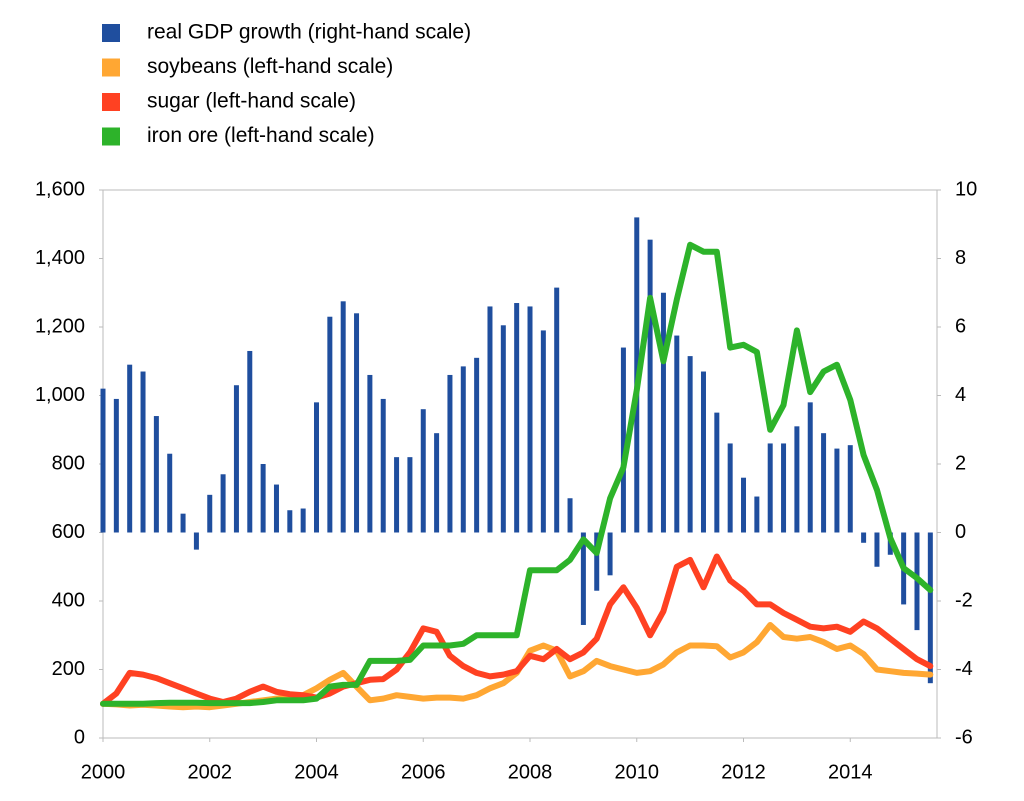  What do you see at coordinates (79, 737) in the screenshot?
I see `y-tick-label: 0` at bounding box center [79, 737].